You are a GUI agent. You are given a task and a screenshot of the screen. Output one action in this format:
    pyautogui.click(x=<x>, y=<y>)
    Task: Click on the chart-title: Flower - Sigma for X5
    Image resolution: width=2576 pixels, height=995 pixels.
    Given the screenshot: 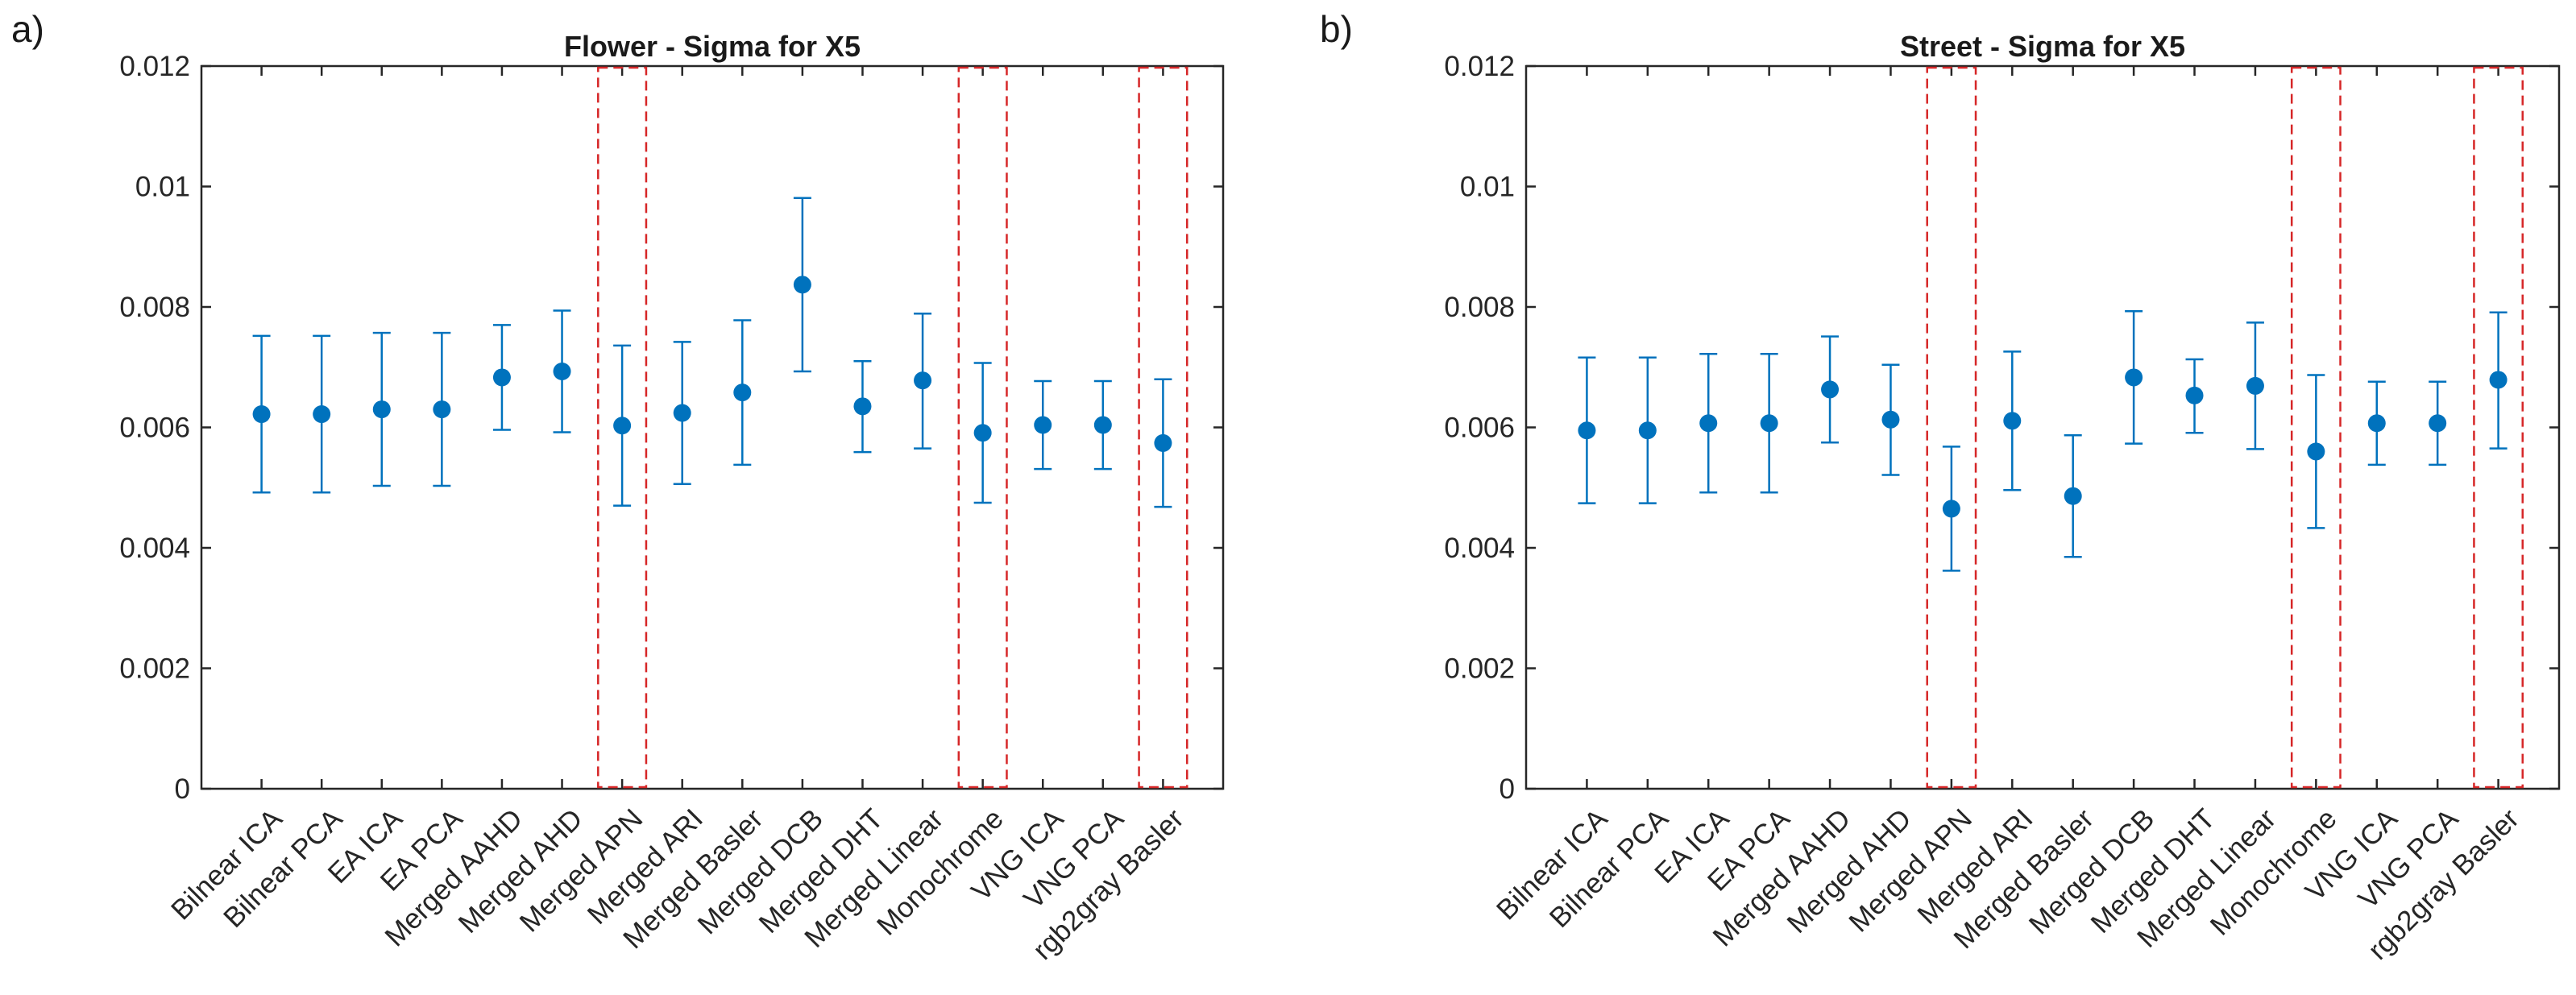 What is the action you would take?
    pyautogui.click(x=712, y=46)
    